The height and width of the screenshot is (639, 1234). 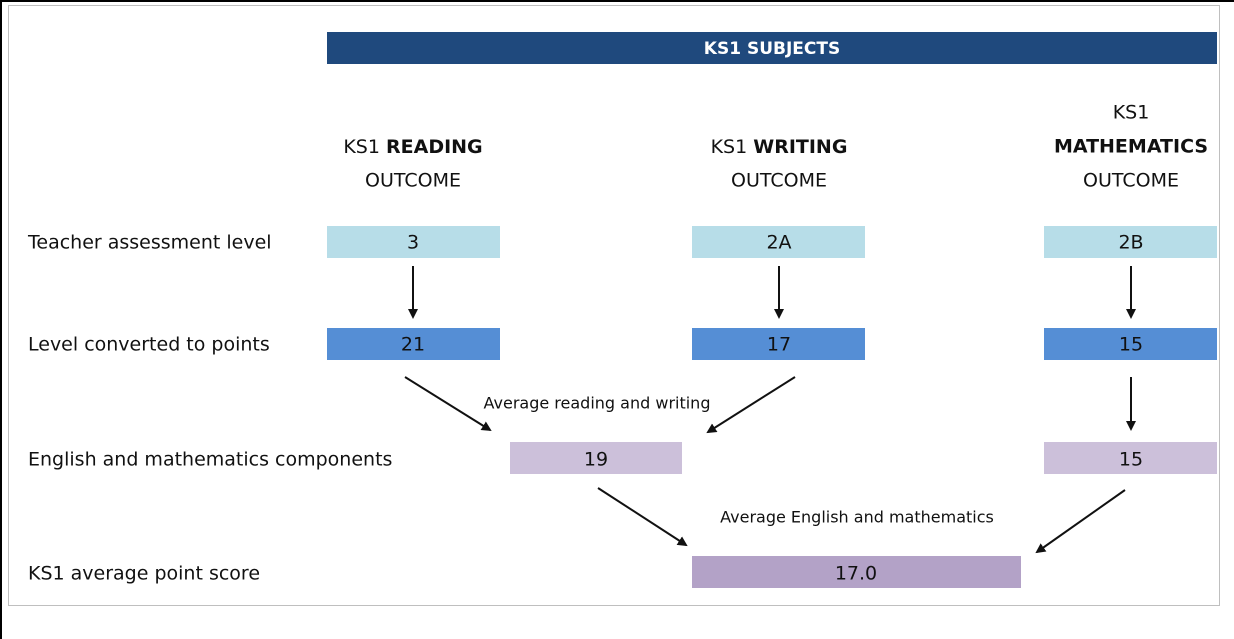 What do you see at coordinates (434, 147) in the screenshot?
I see `subject: READING` at bounding box center [434, 147].